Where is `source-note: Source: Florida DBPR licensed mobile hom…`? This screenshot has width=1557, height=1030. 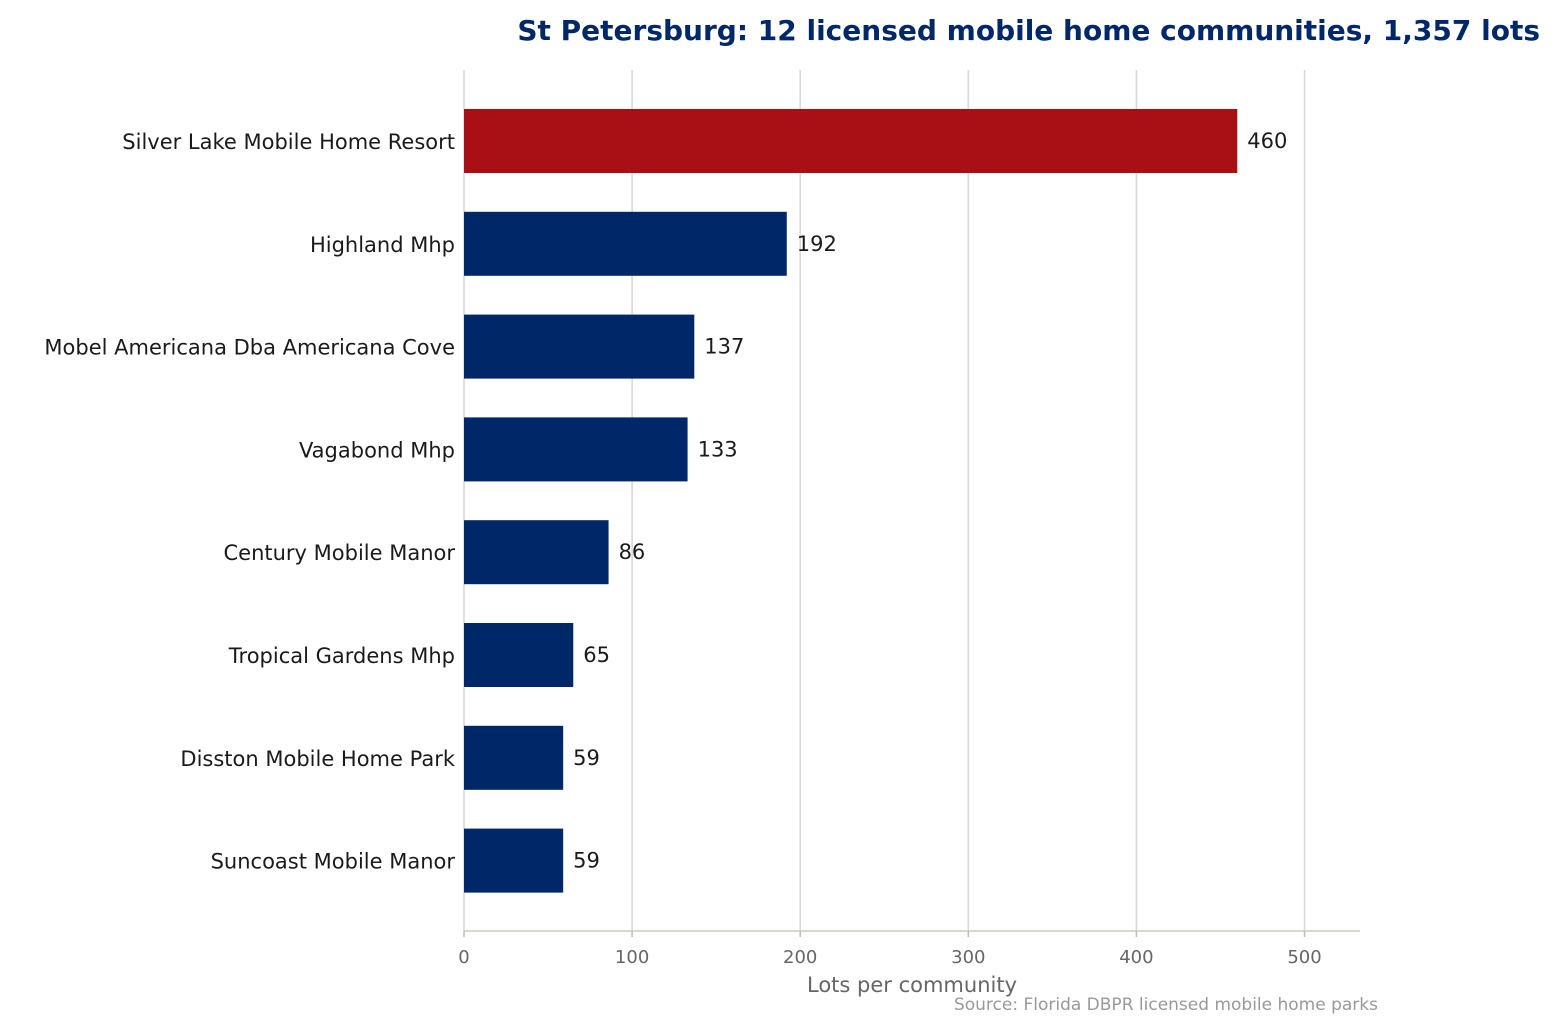
source-note: Source: Florida DBPR licensed mobile hom… is located at coordinates (1166, 1005).